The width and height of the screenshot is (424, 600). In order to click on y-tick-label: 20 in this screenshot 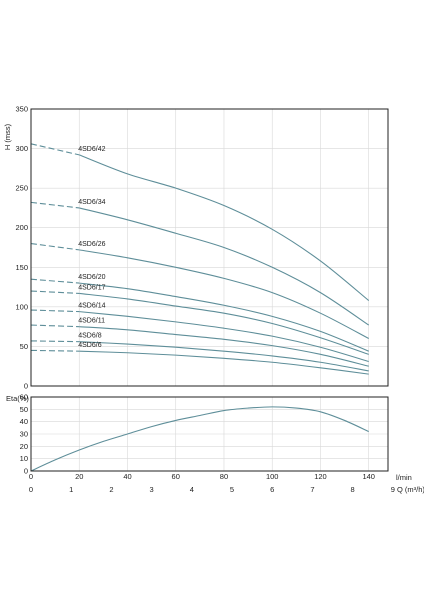, I will do `click(24, 446)`.